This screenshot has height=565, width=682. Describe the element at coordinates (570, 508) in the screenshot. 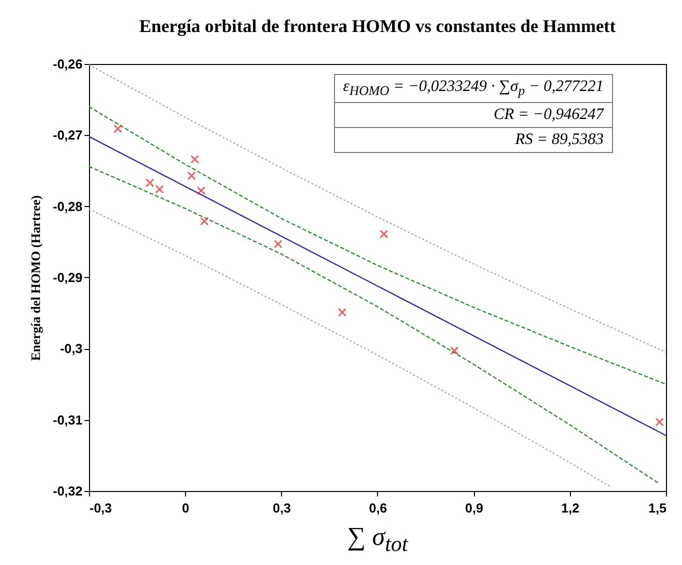

I see `x-tick-label: 1,2` at that location.